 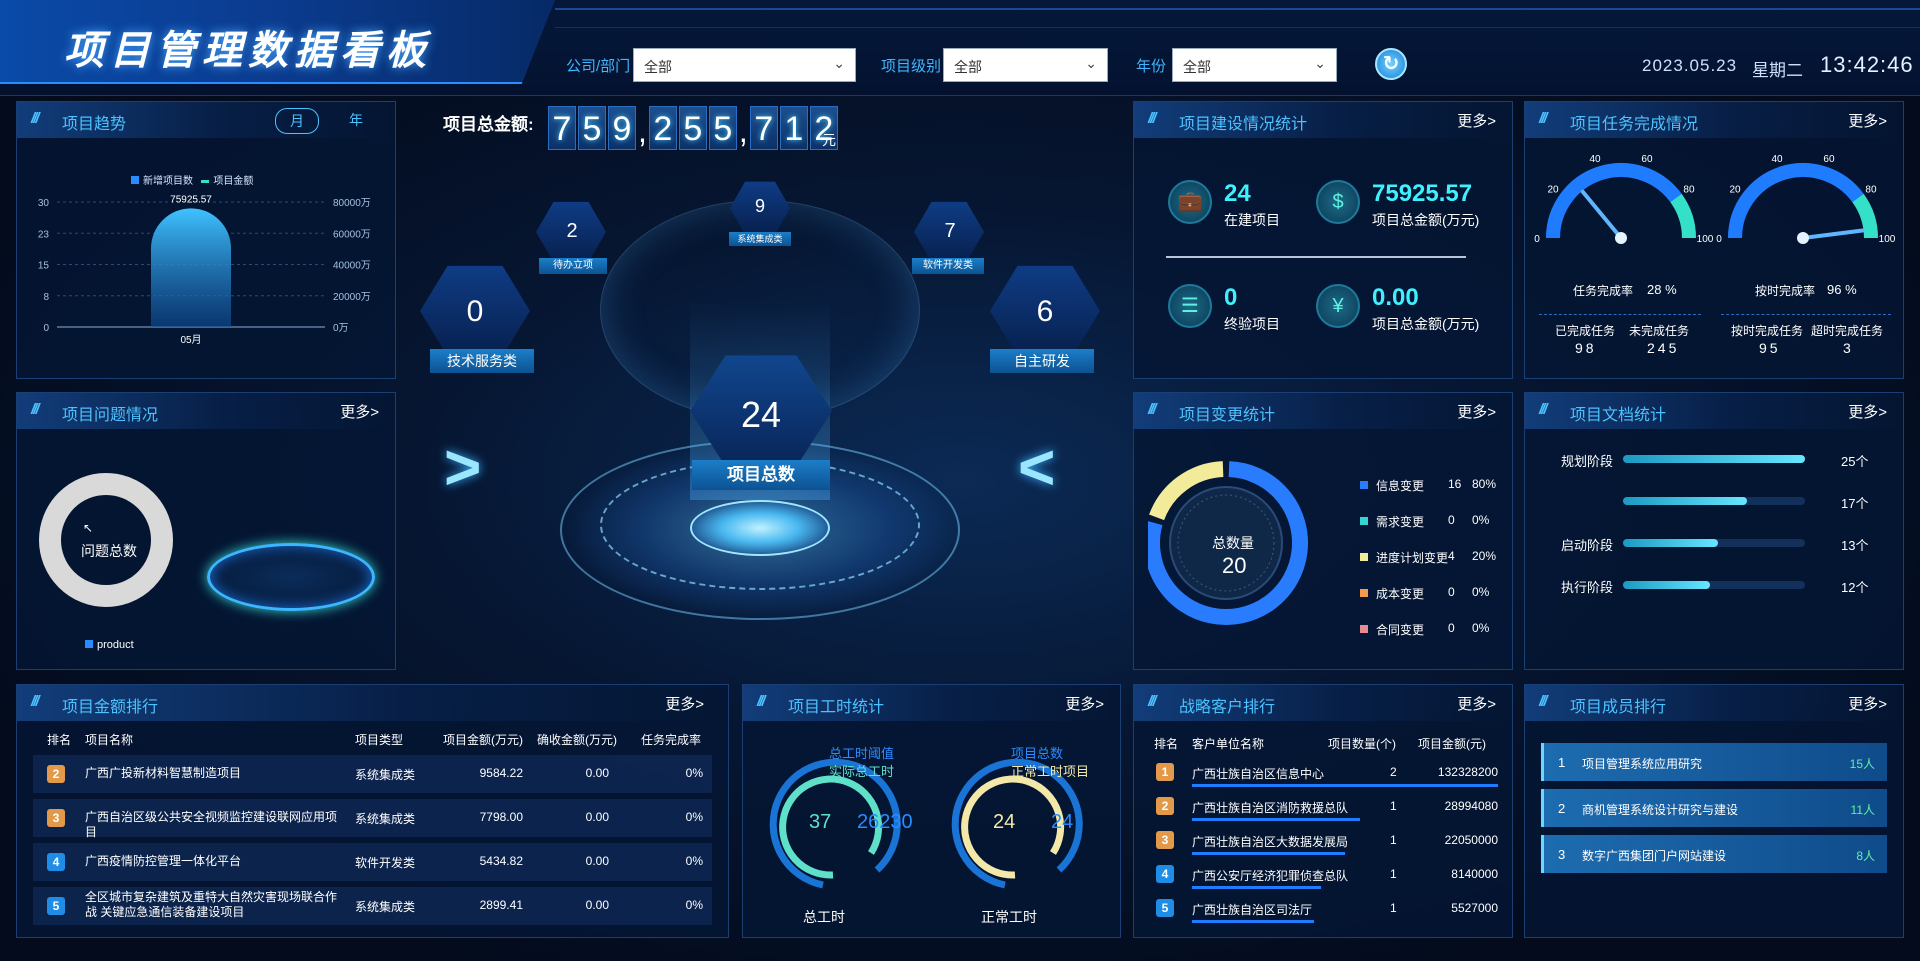 I want to click on trend-panel-title: 项目趋势, so click(x=94, y=124).